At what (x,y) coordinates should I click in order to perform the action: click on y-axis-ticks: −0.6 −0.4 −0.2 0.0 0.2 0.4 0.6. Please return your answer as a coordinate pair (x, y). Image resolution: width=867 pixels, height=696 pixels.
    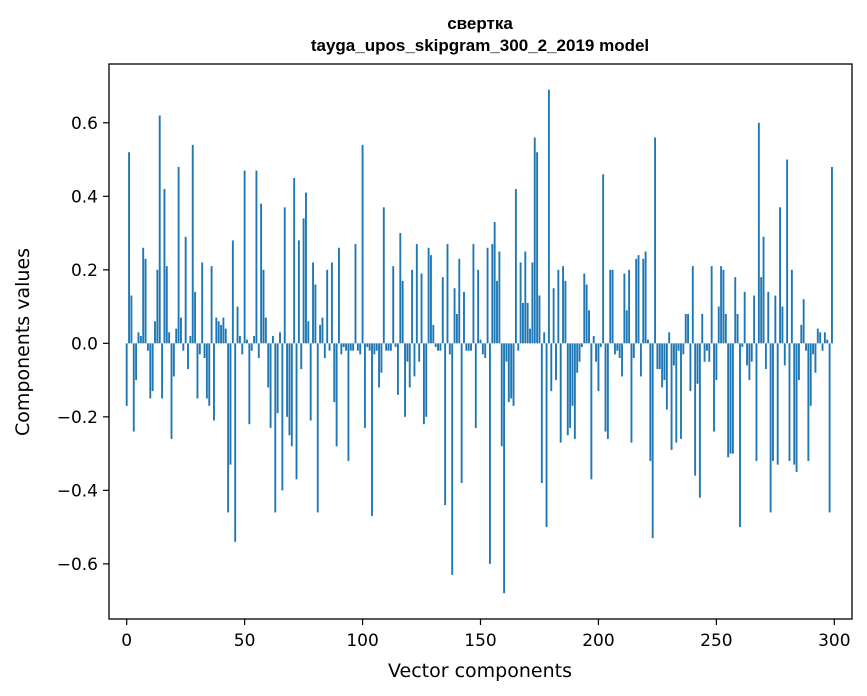
    Looking at the image, I should click on (83, 344).